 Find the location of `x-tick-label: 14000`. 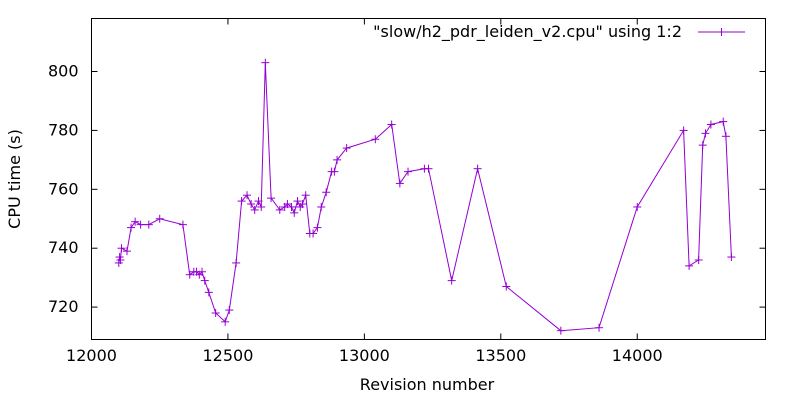

x-tick-label: 14000 is located at coordinates (637, 355).